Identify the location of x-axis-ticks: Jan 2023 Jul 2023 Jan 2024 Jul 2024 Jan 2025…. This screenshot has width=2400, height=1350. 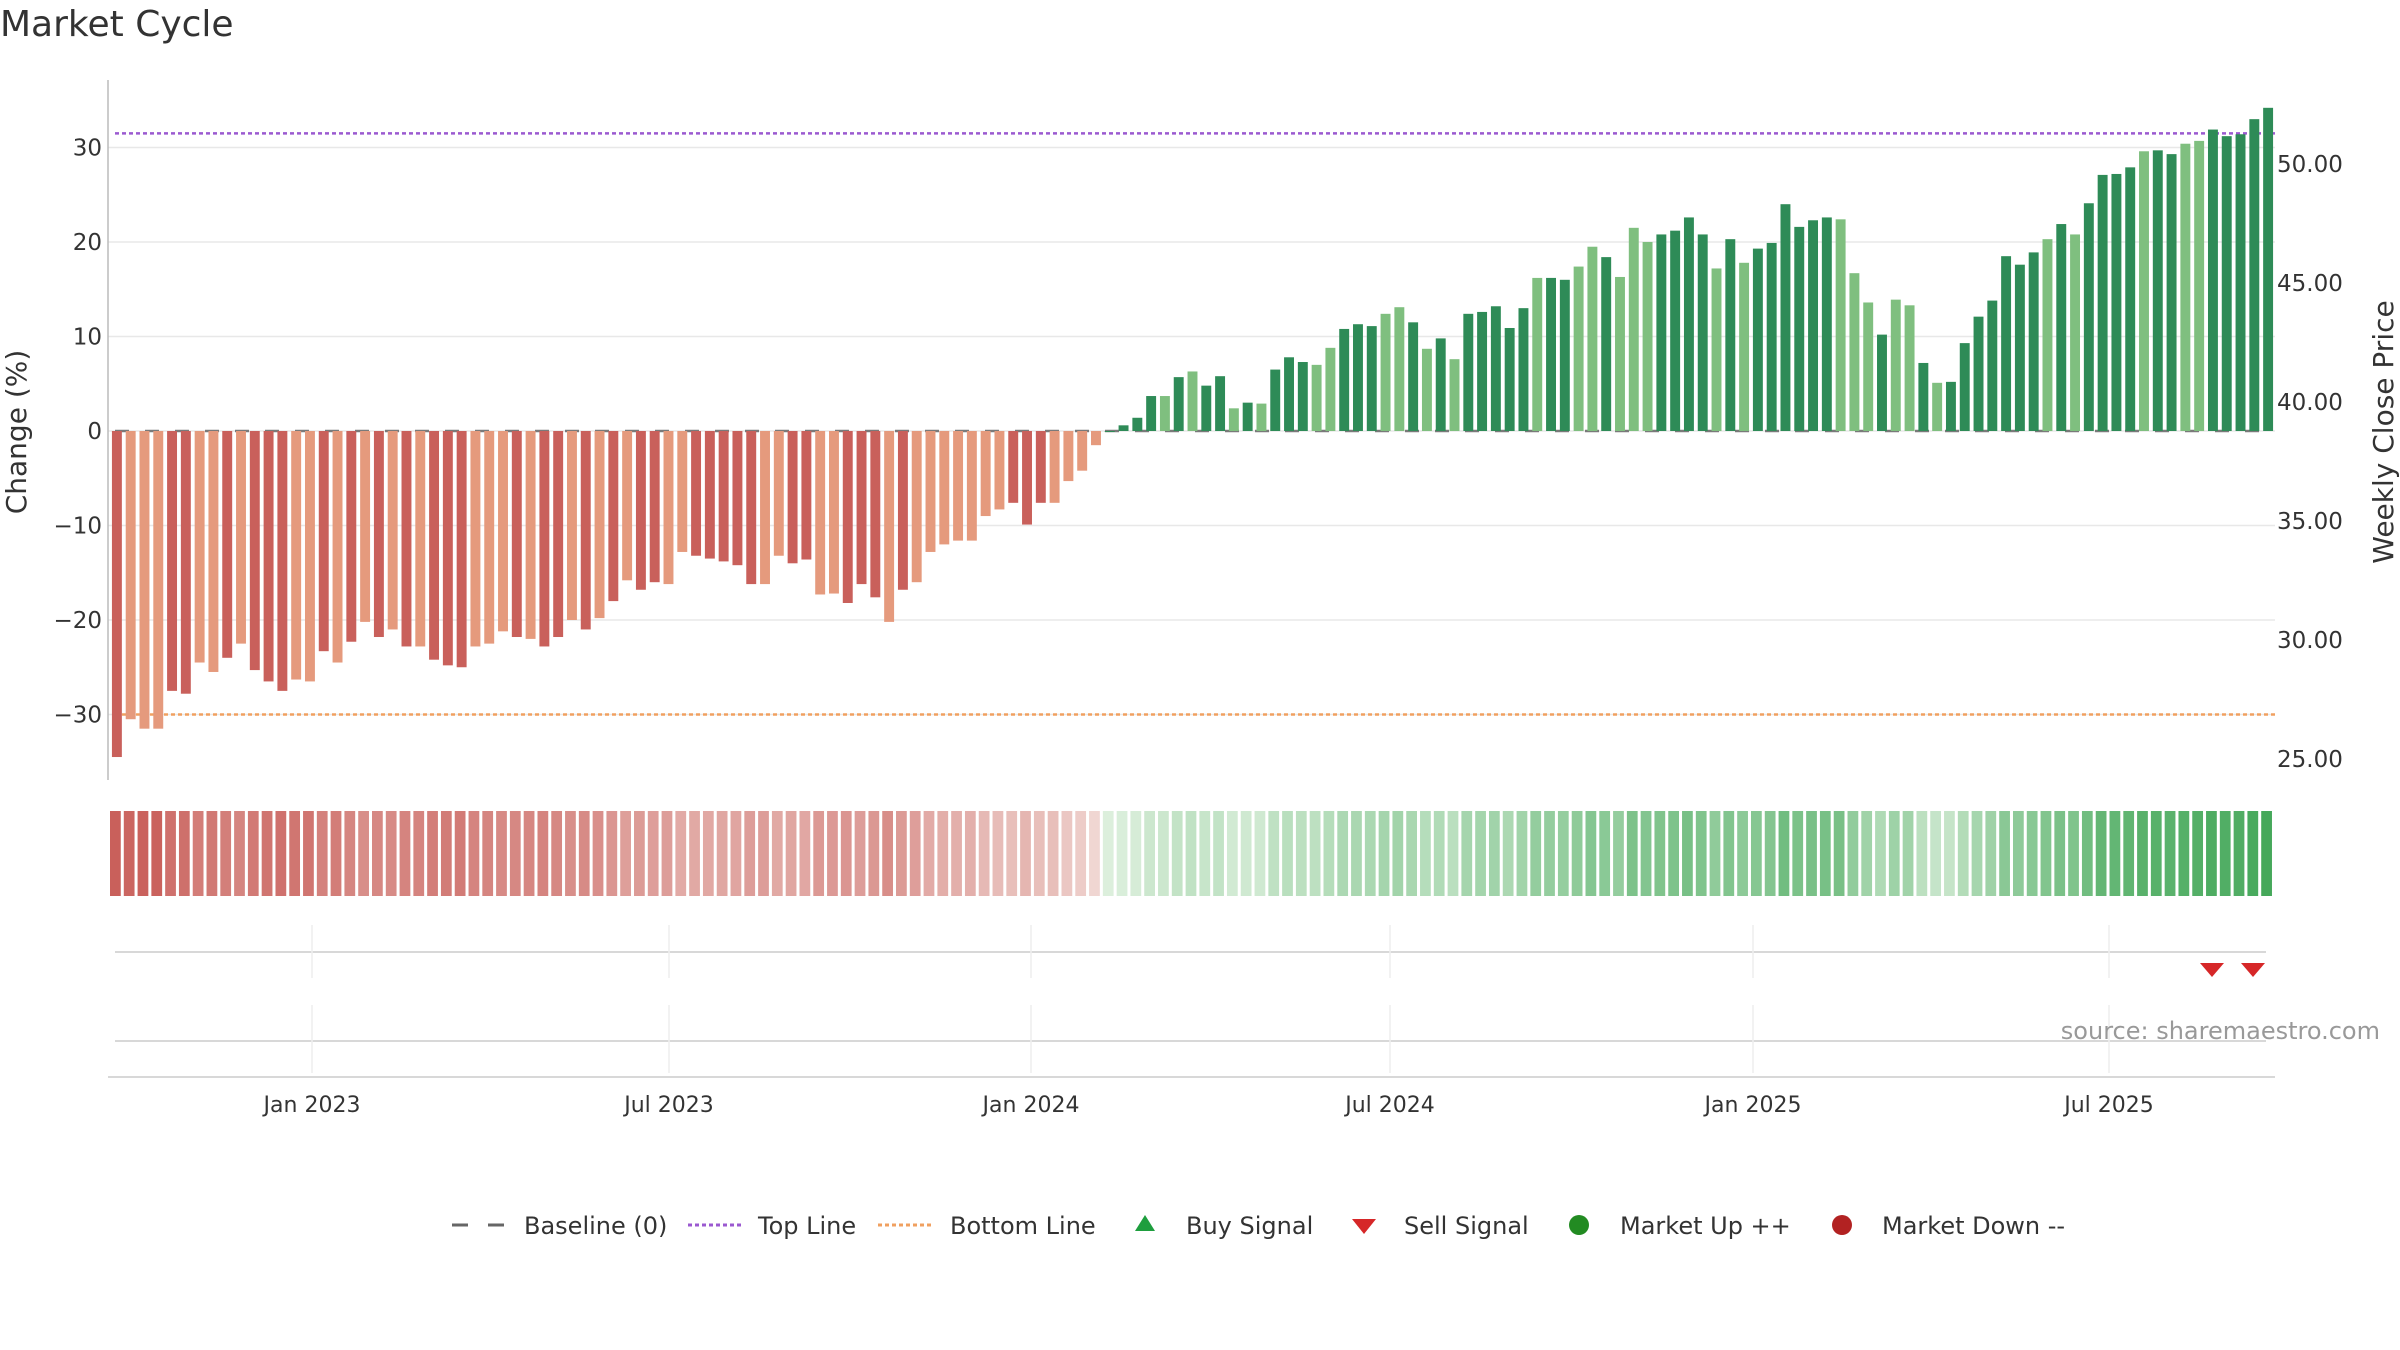
(1208, 1105).